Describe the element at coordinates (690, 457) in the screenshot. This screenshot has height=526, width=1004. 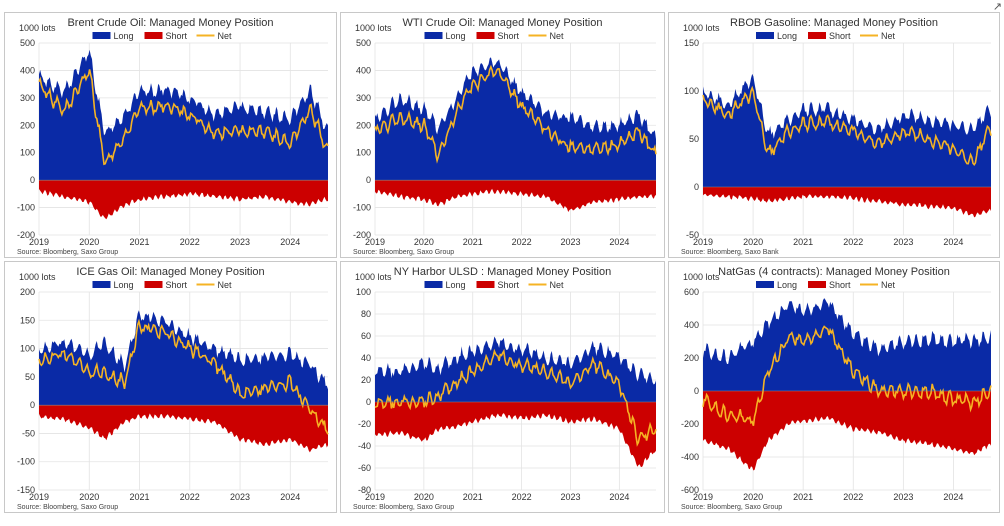
I see `y-tick-label: -400` at that location.